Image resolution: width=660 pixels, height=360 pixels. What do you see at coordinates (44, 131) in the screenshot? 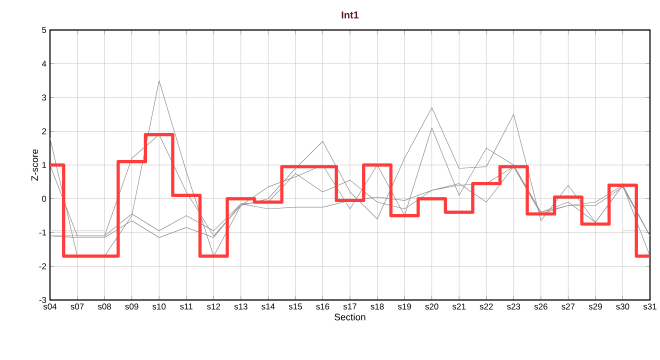
I see `y-tick-label: 2` at bounding box center [44, 131].